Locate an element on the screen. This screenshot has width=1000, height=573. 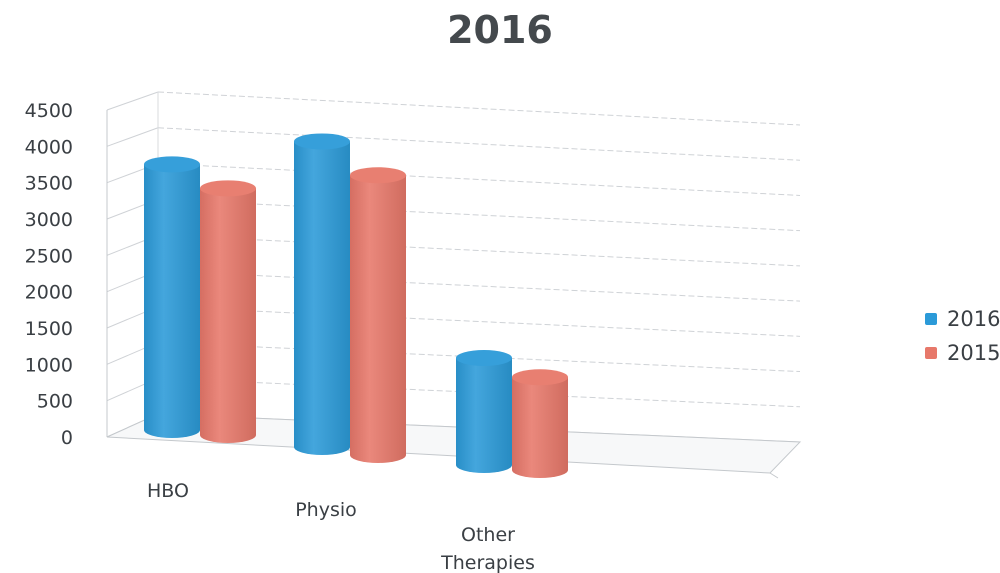
legend-label-2016: 2016 is located at coordinates (973, 319).